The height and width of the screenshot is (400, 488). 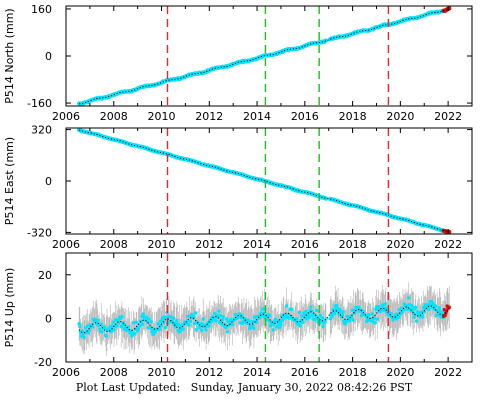 What do you see at coordinates (39, 103) in the screenshot?
I see `y-tick-label: -160` at bounding box center [39, 103].